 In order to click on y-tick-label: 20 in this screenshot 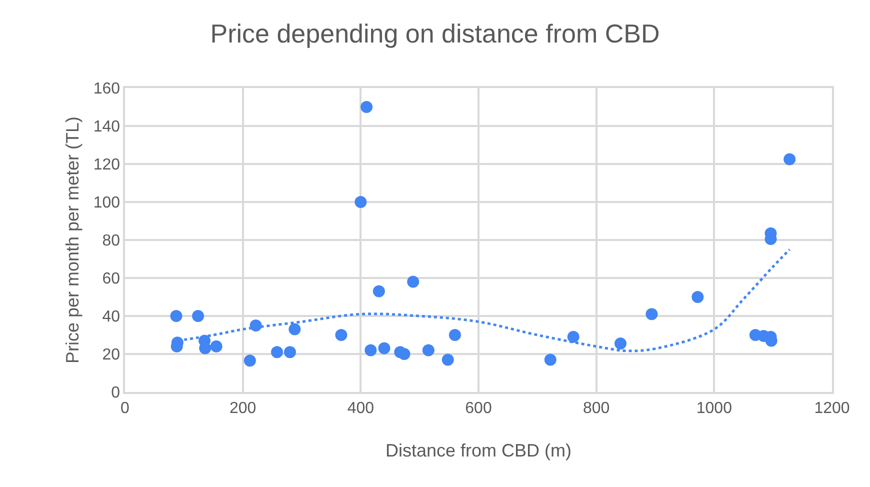, I will do `click(111, 355)`.